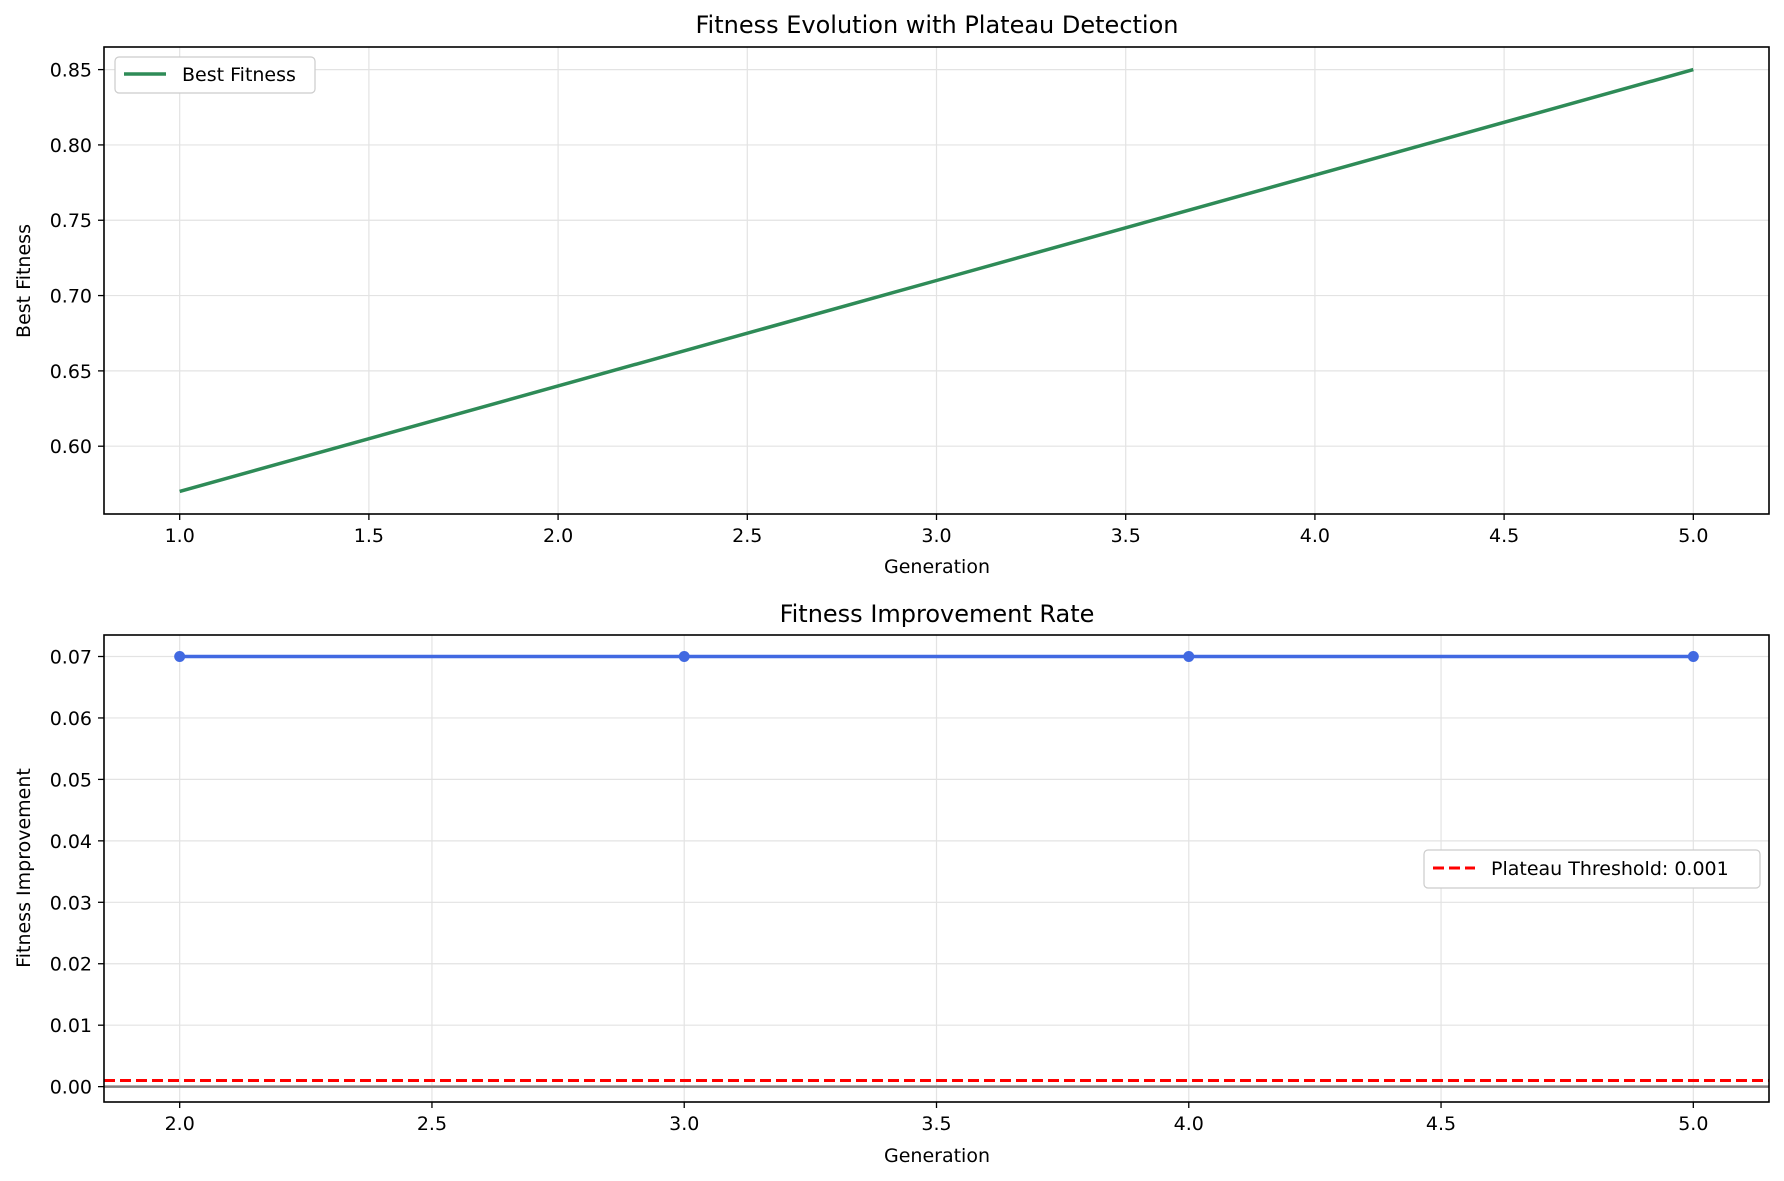 This screenshot has width=1784, height=1181. I want to click on chart-1-legend-box, so click(215, 75).